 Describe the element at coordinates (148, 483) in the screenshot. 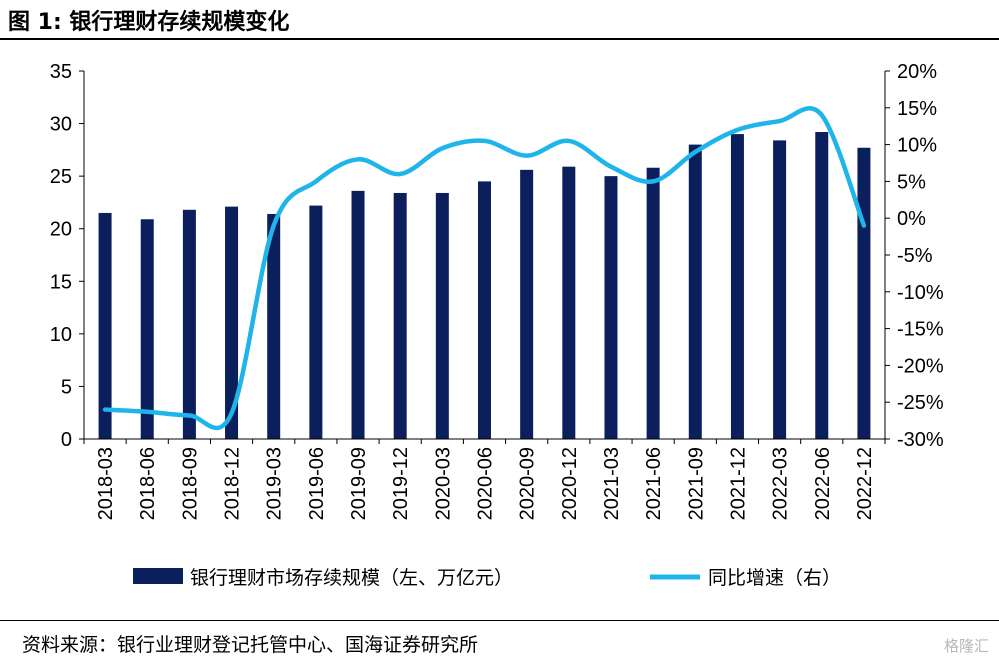

I see `x-tick-label: 2018-06` at that location.